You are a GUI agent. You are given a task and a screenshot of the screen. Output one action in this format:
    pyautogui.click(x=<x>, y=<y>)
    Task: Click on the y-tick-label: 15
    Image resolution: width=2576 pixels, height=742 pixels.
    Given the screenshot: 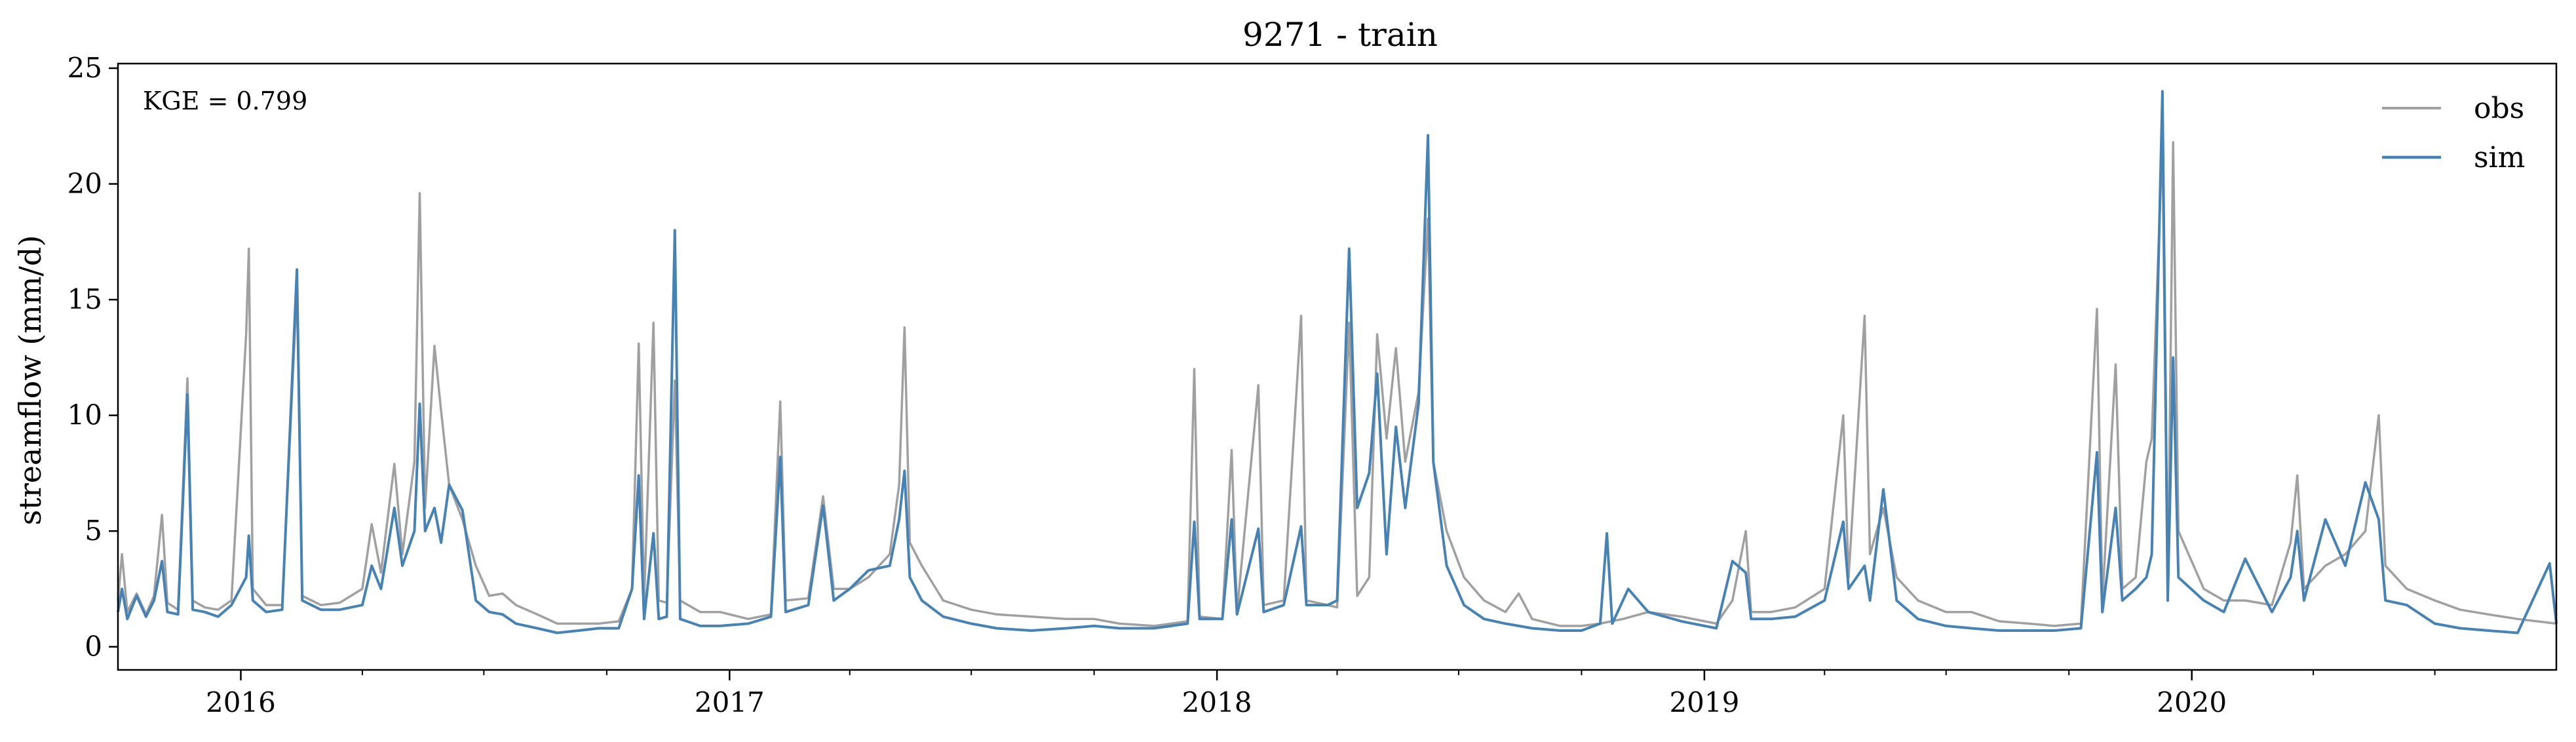 What is the action you would take?
    pyautogui.click(x=84, y=299)
    